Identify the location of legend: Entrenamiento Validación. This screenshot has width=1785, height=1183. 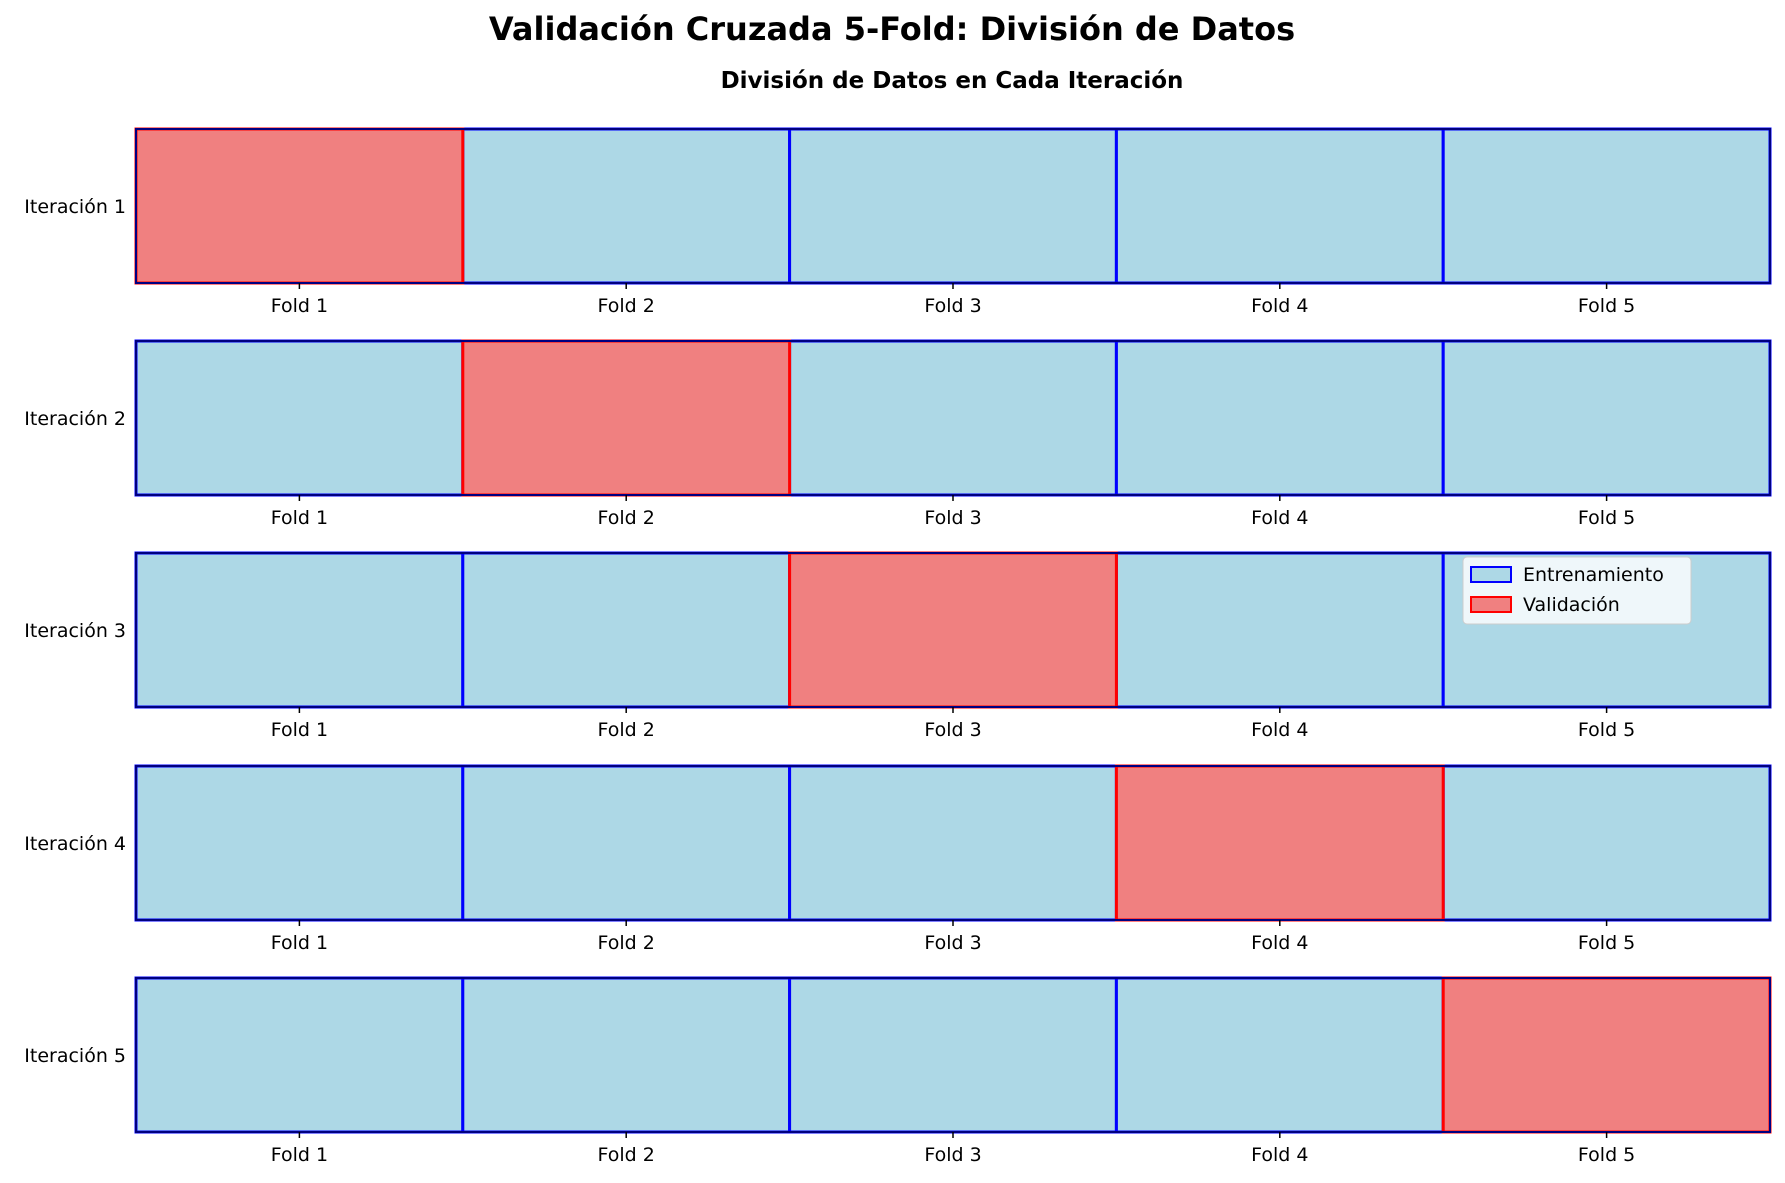
(1577, 590).